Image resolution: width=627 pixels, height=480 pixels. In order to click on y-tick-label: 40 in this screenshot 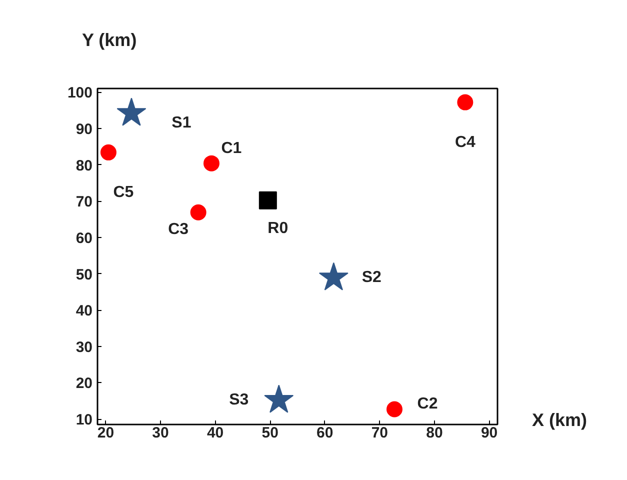, I will do `click(84, 311)`.